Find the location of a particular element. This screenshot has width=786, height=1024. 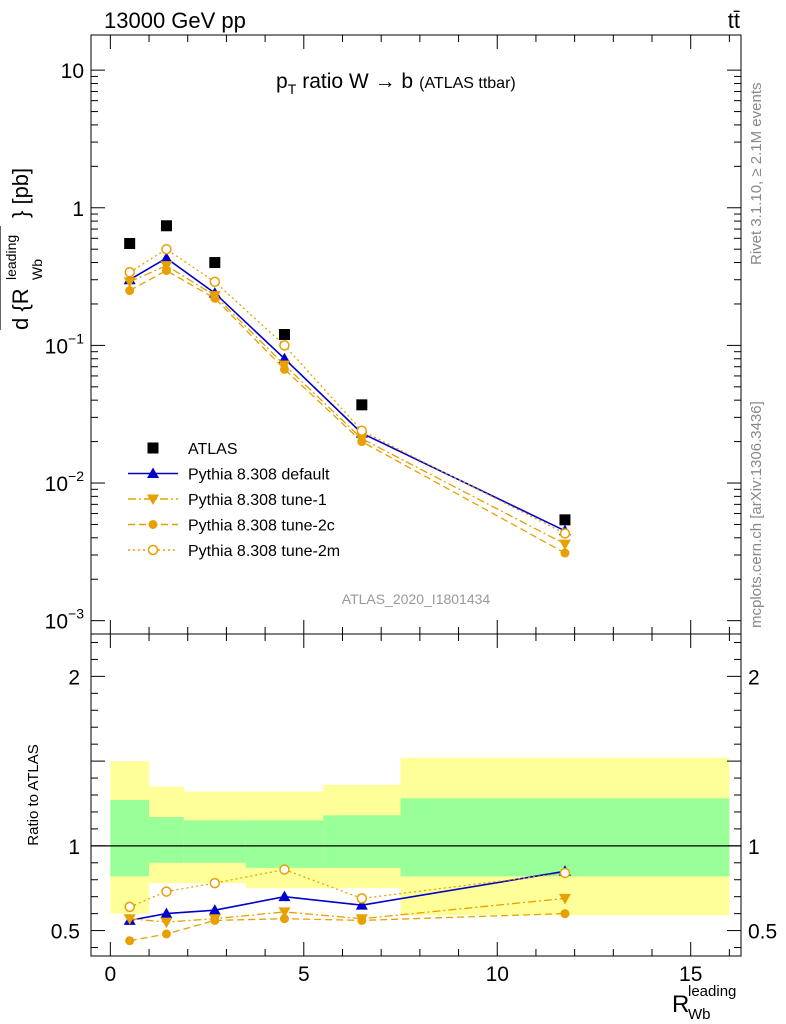

main-y-tick-label: 10⁻¹ is located at coordinates (65, 344).